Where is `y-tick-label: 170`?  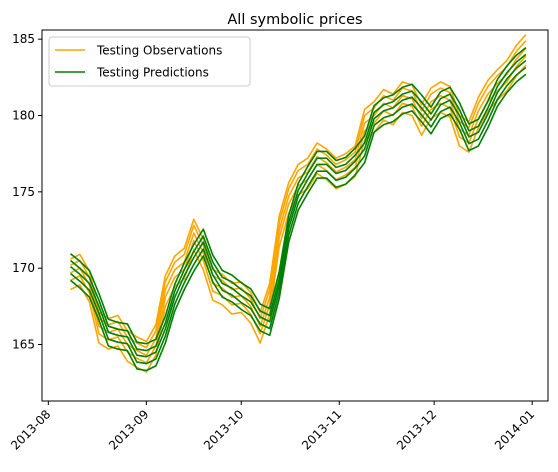
y-tick-label: 170 is located at coordinates (23, 268).